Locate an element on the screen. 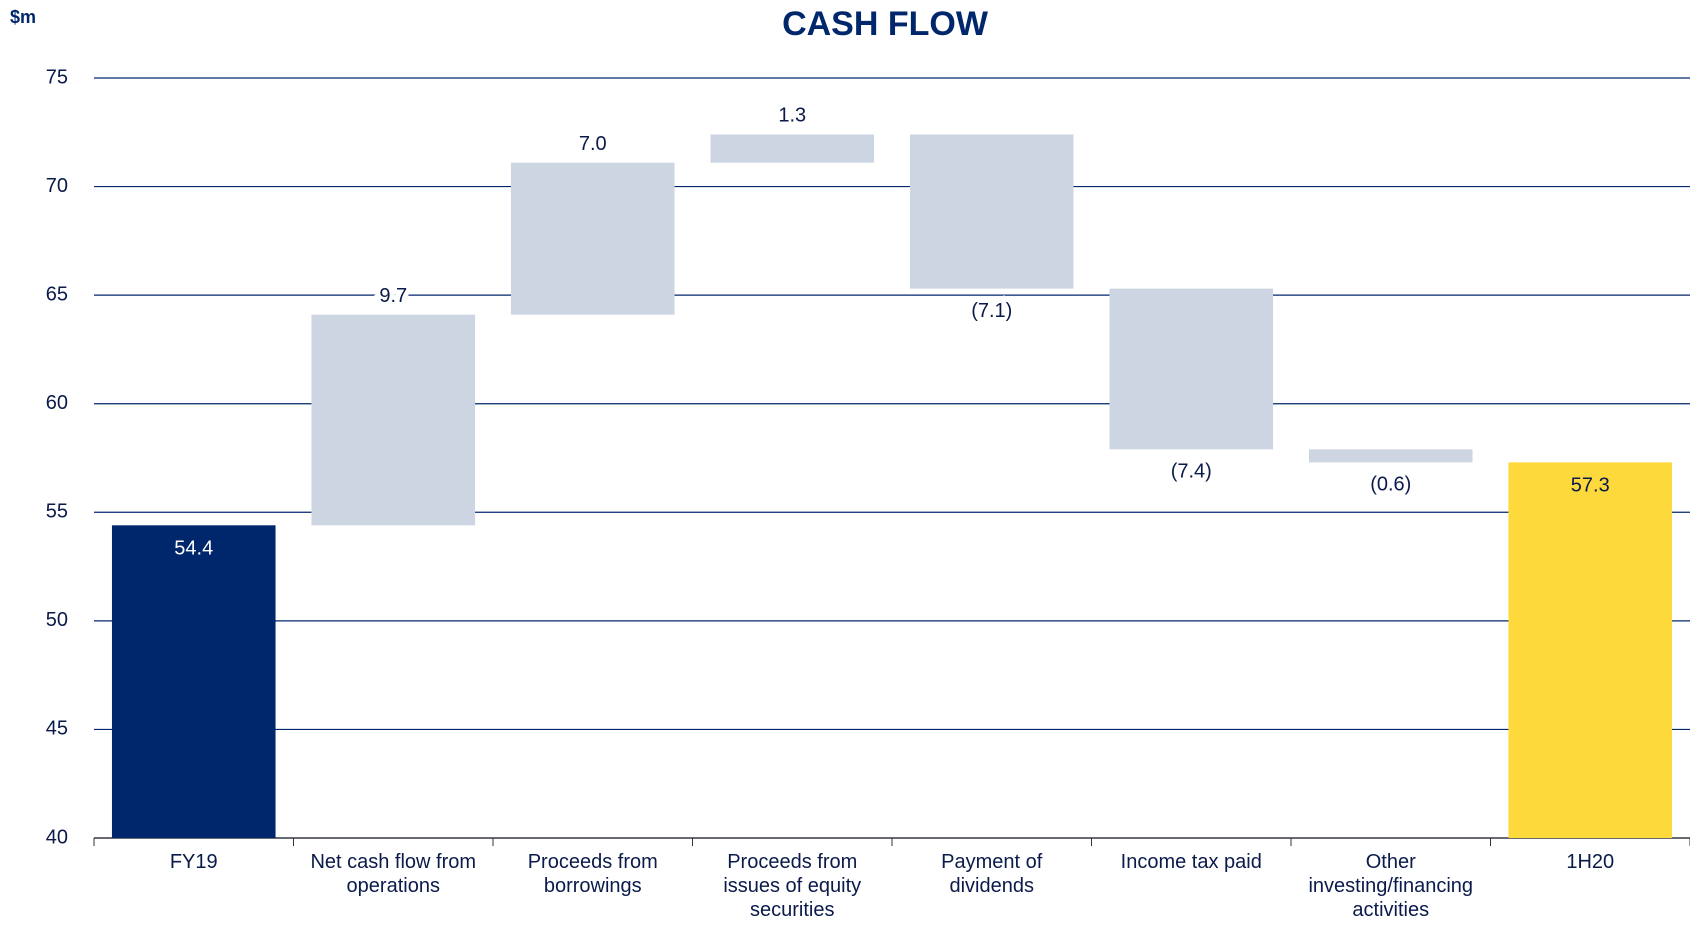 This screenshot has height=927, width=1690. y-axis-label: $m is located at coordinates (23, 17).